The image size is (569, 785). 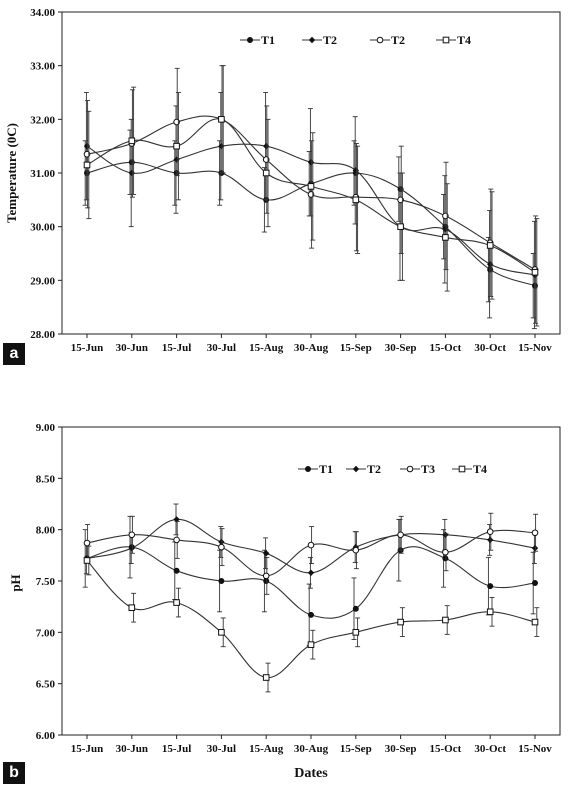 I want to click on panel-b-x-tick-label: 30-Aug, so click(x=311, y=749).